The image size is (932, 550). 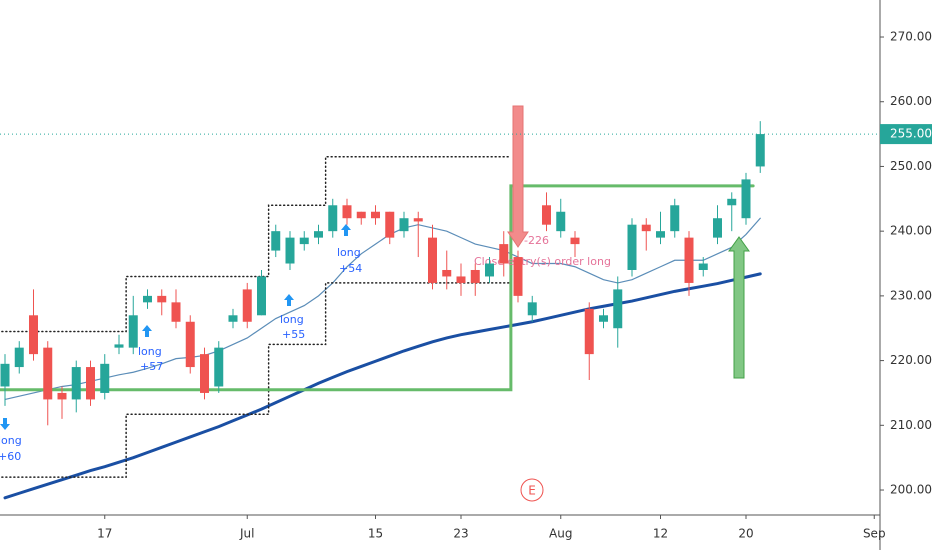 I want to click on y-tick-label: 240.00, so click(x=911, y=231).